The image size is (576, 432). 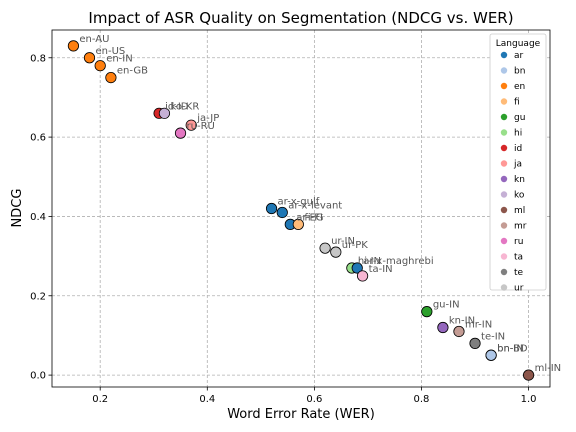 I want to click on legend-label-en: en, so click(x=519, y=87).